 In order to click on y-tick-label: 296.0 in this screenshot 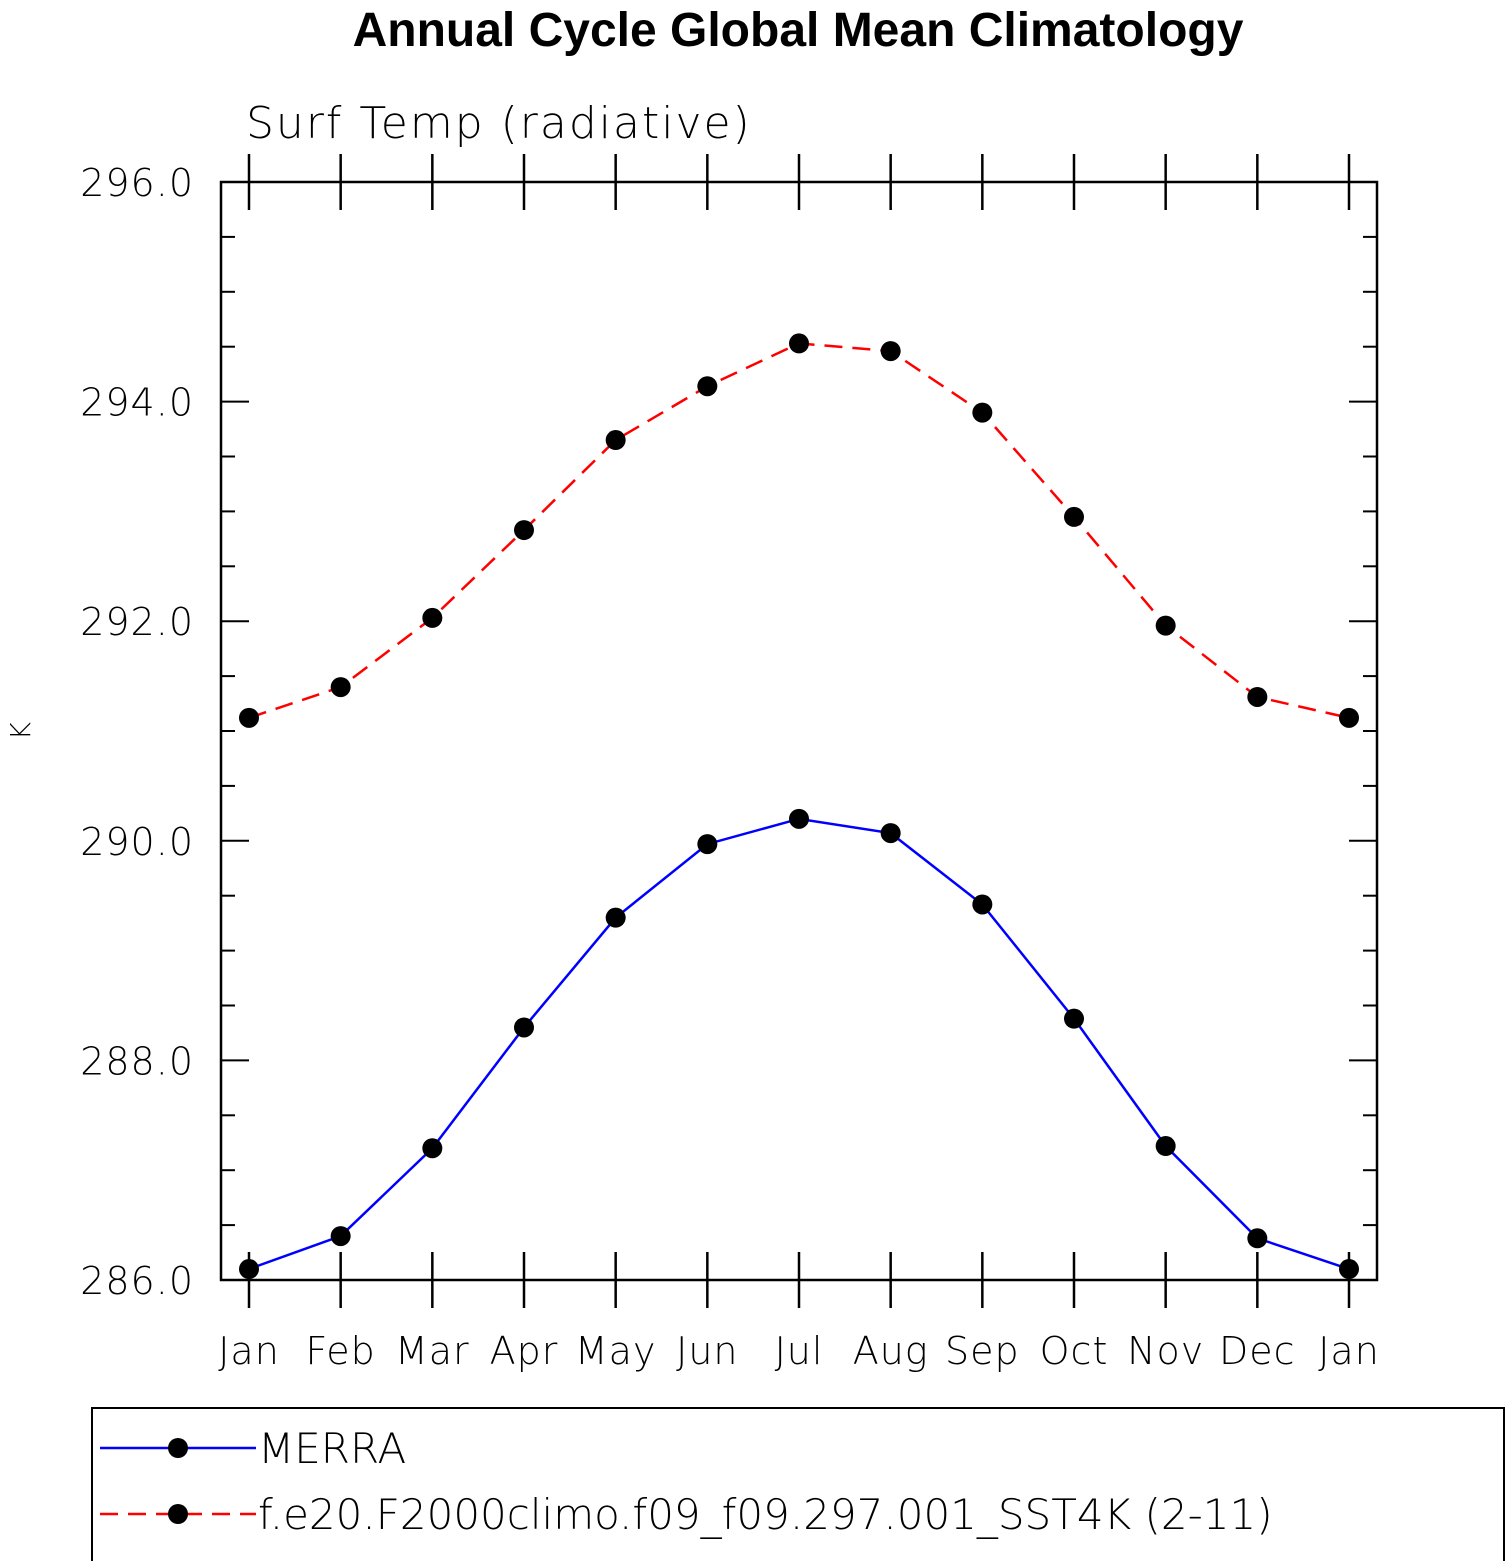, I will do `click(137, 183)`.